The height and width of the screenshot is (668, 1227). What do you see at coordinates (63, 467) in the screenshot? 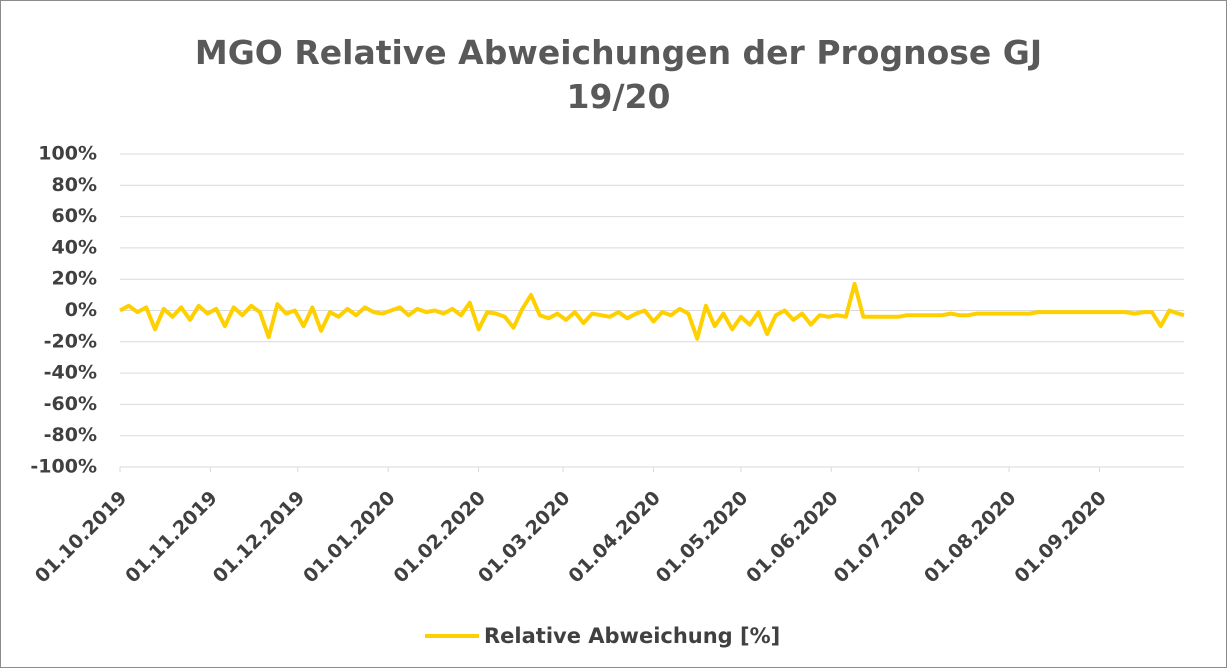
I see `y-tick-label: -100%` at bounding box center [63, 467].